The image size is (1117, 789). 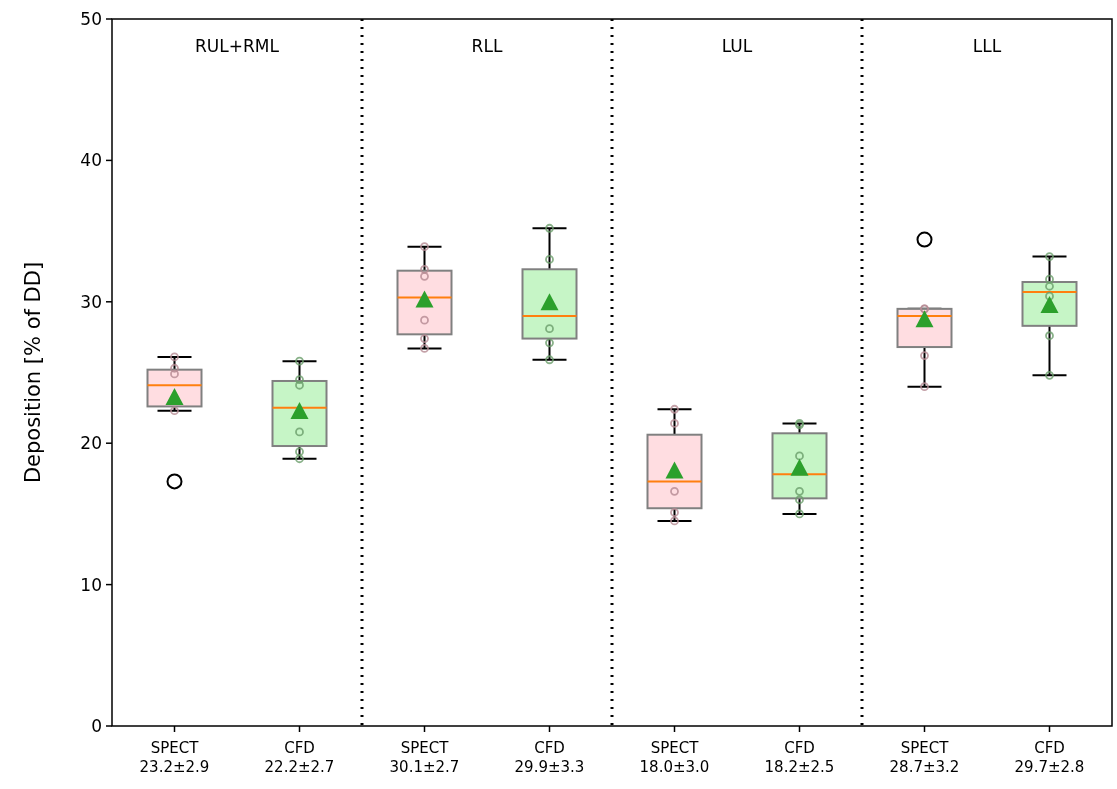 I want to click on y-tick-label: 50, so click(x=91, y=18).